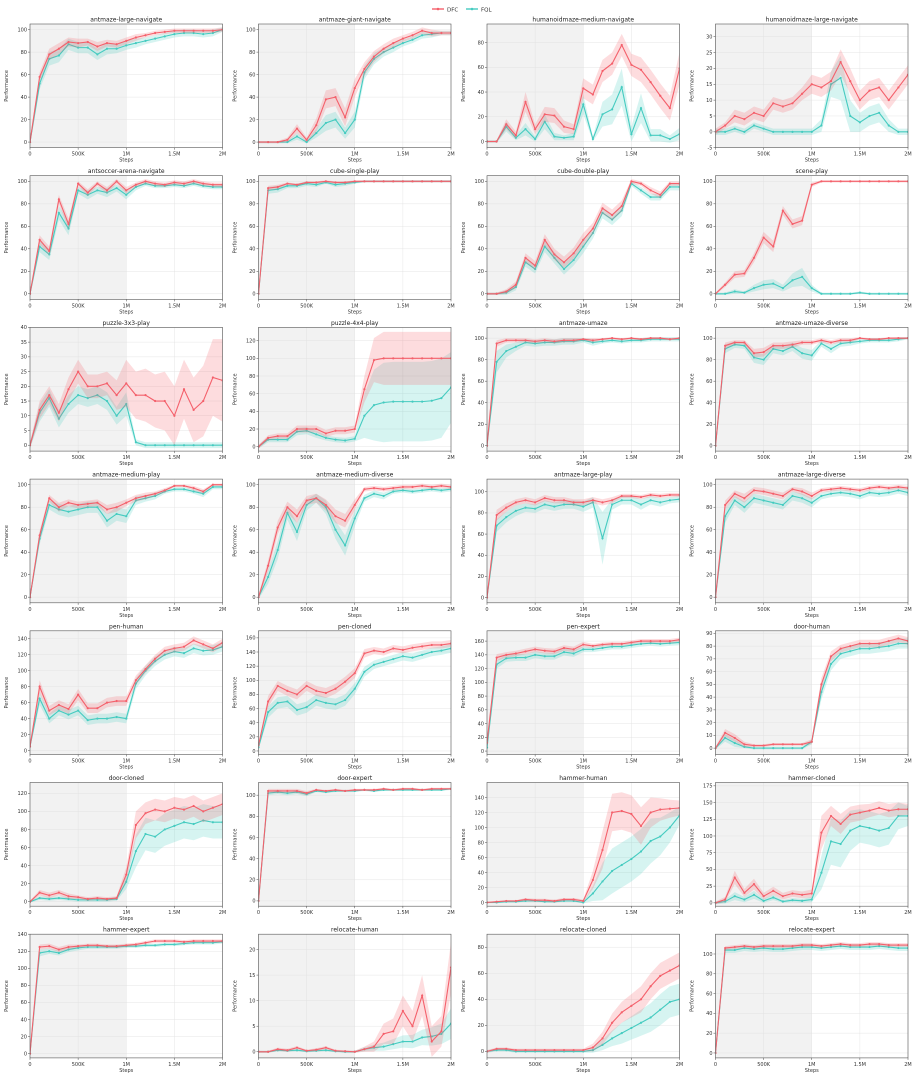 Image resolution: width=914 pixels, height=1080 pixels. Describe the element at coordinates (252, 976) in the screenshot. I see `y-tick-label: 15` at that location.